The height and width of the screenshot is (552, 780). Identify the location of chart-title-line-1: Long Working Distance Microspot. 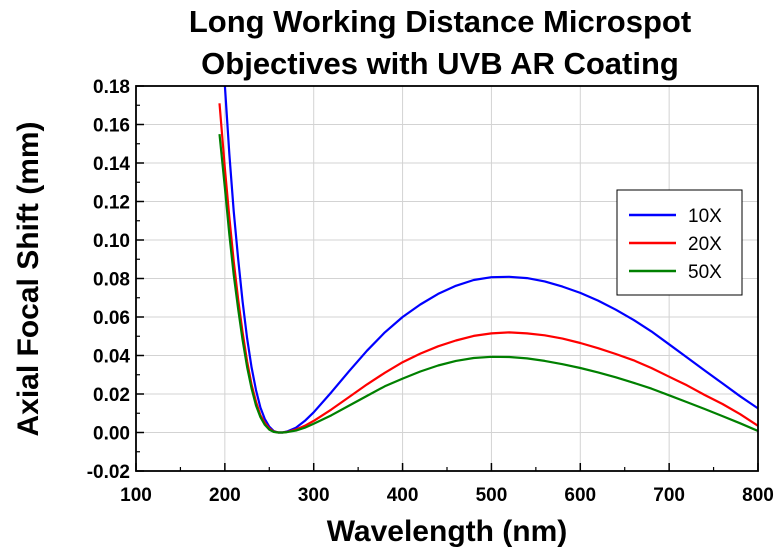
(440, 21).